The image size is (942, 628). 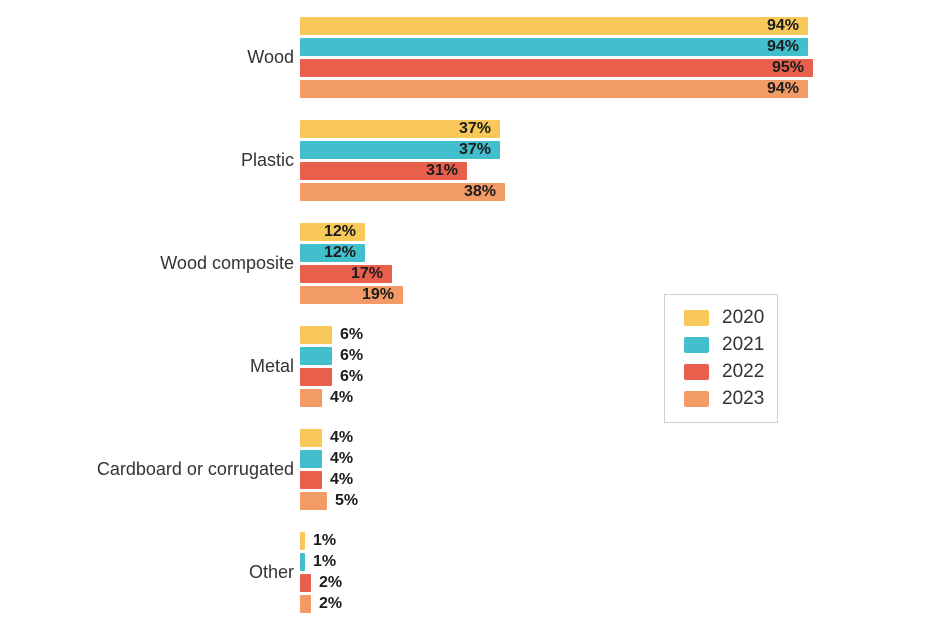 I want to click on bar-value-label: 38%, so click(x=479, y=191).